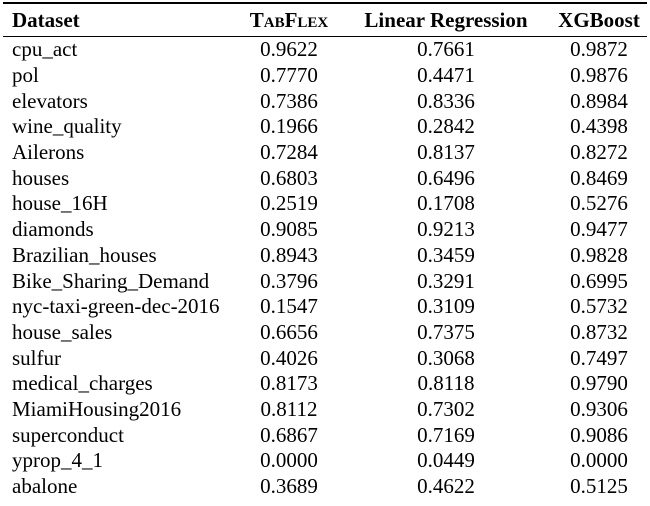  I want to click on table-row: house_sales 0.6656 0.7375 0.8732, so click(325, 333).